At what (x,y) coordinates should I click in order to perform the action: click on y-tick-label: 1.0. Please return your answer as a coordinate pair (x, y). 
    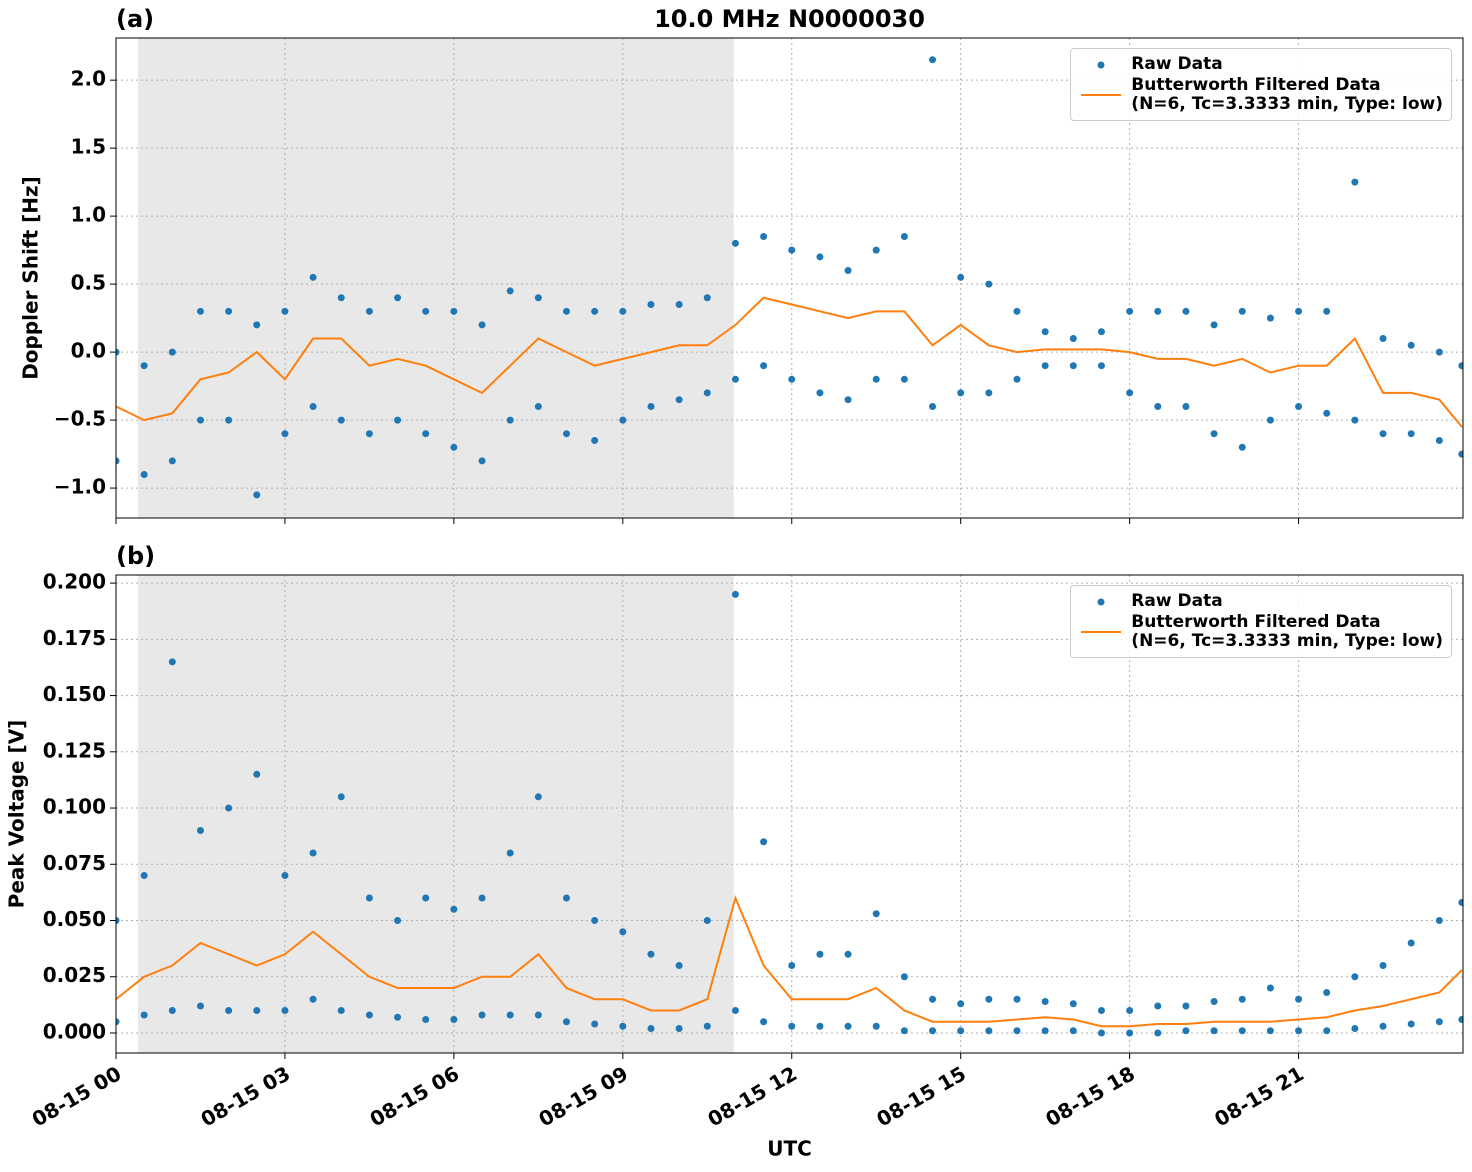
    Looking at the image, I should click on (88, 215).